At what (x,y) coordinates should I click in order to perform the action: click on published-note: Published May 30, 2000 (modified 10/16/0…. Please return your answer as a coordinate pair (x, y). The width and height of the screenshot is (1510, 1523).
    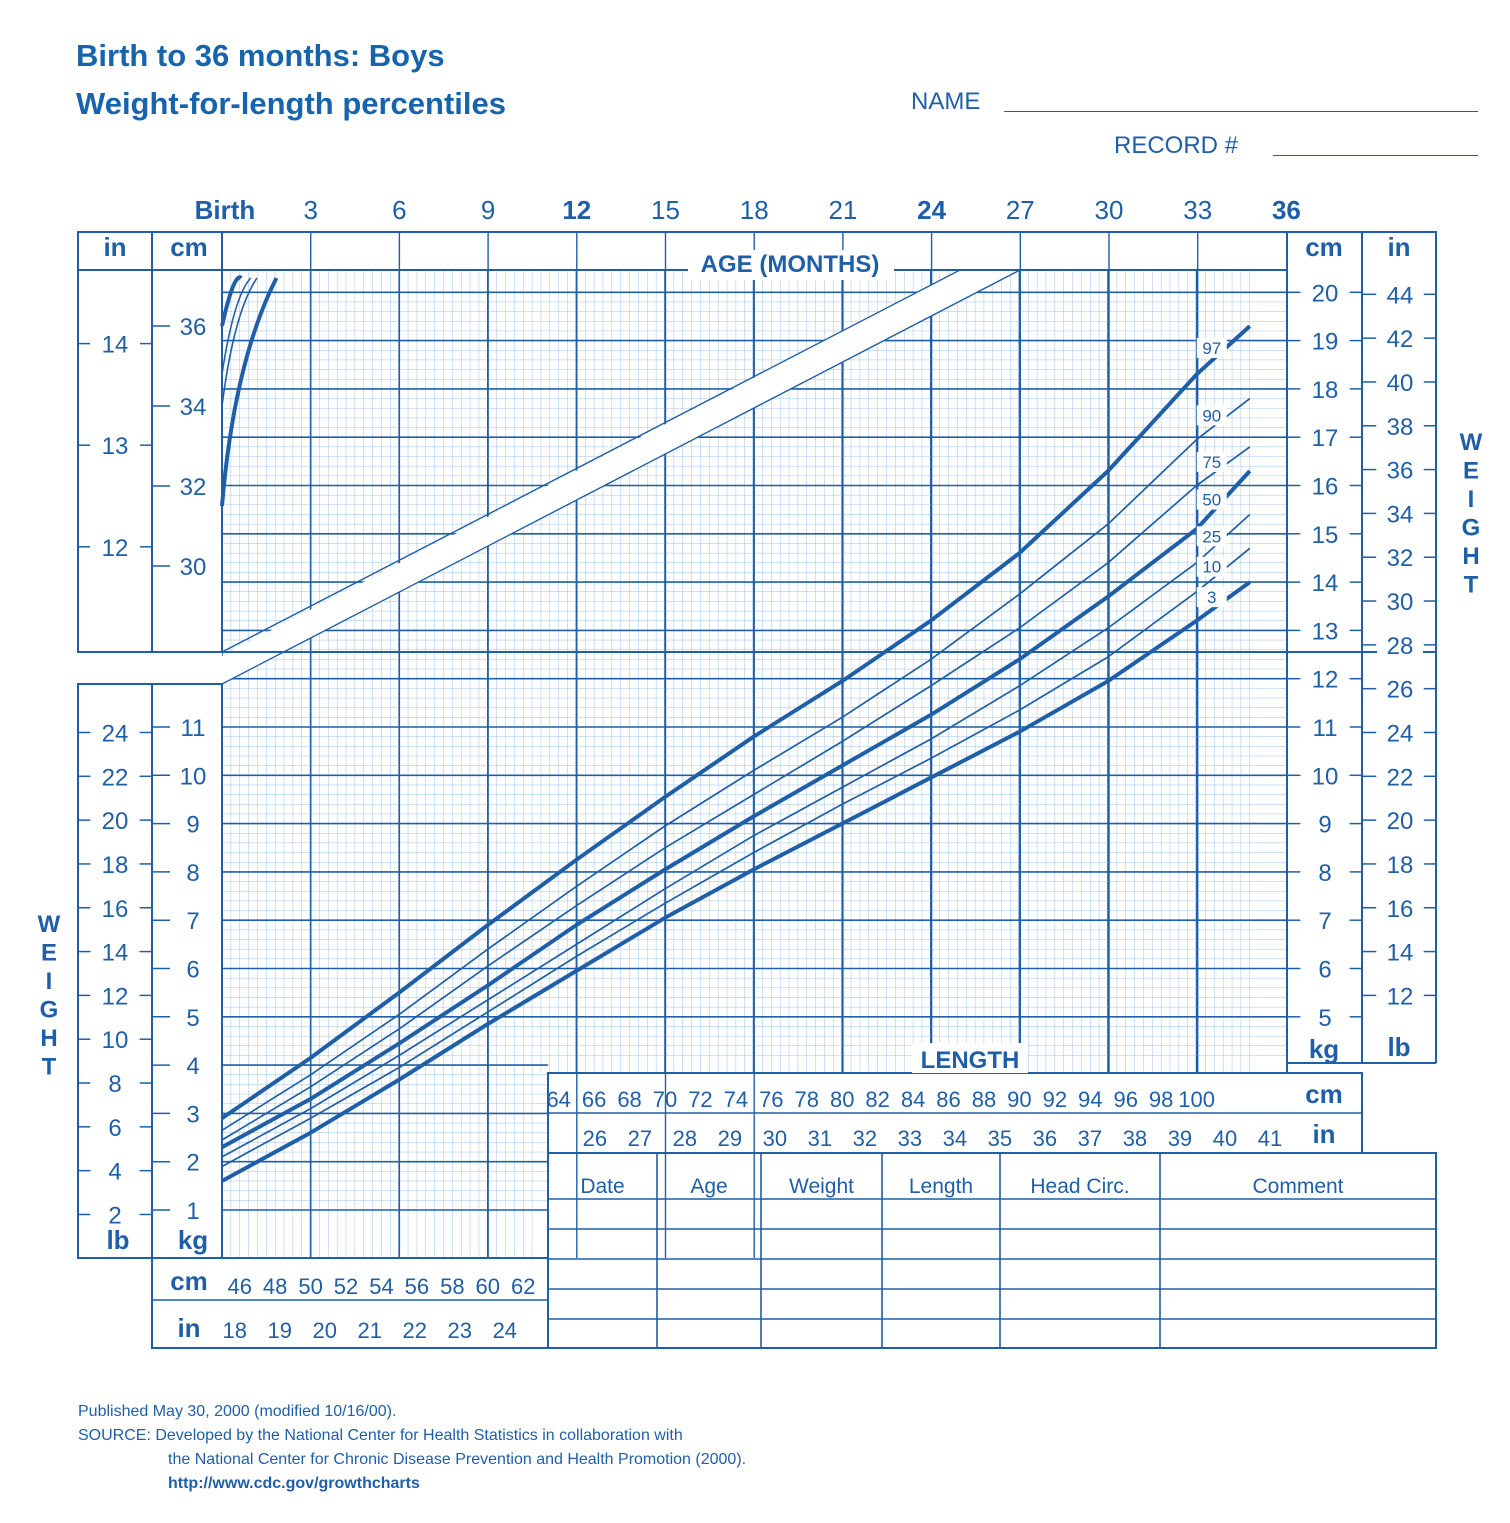
    Looking at the image, I should click on (237, 1411).